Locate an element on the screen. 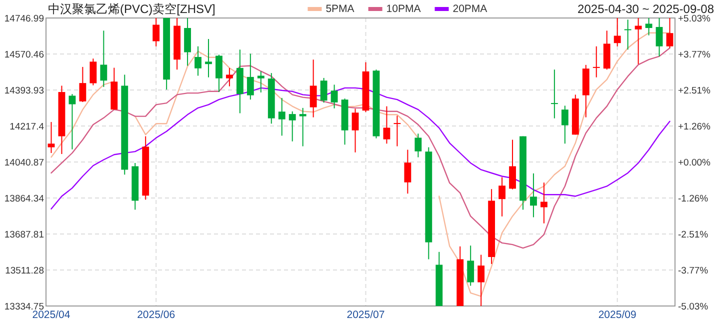 Image resolution: width=720 pixels, height=320 pixels. y2-tick-label: -2.51% is located at coordinates (693, 234).